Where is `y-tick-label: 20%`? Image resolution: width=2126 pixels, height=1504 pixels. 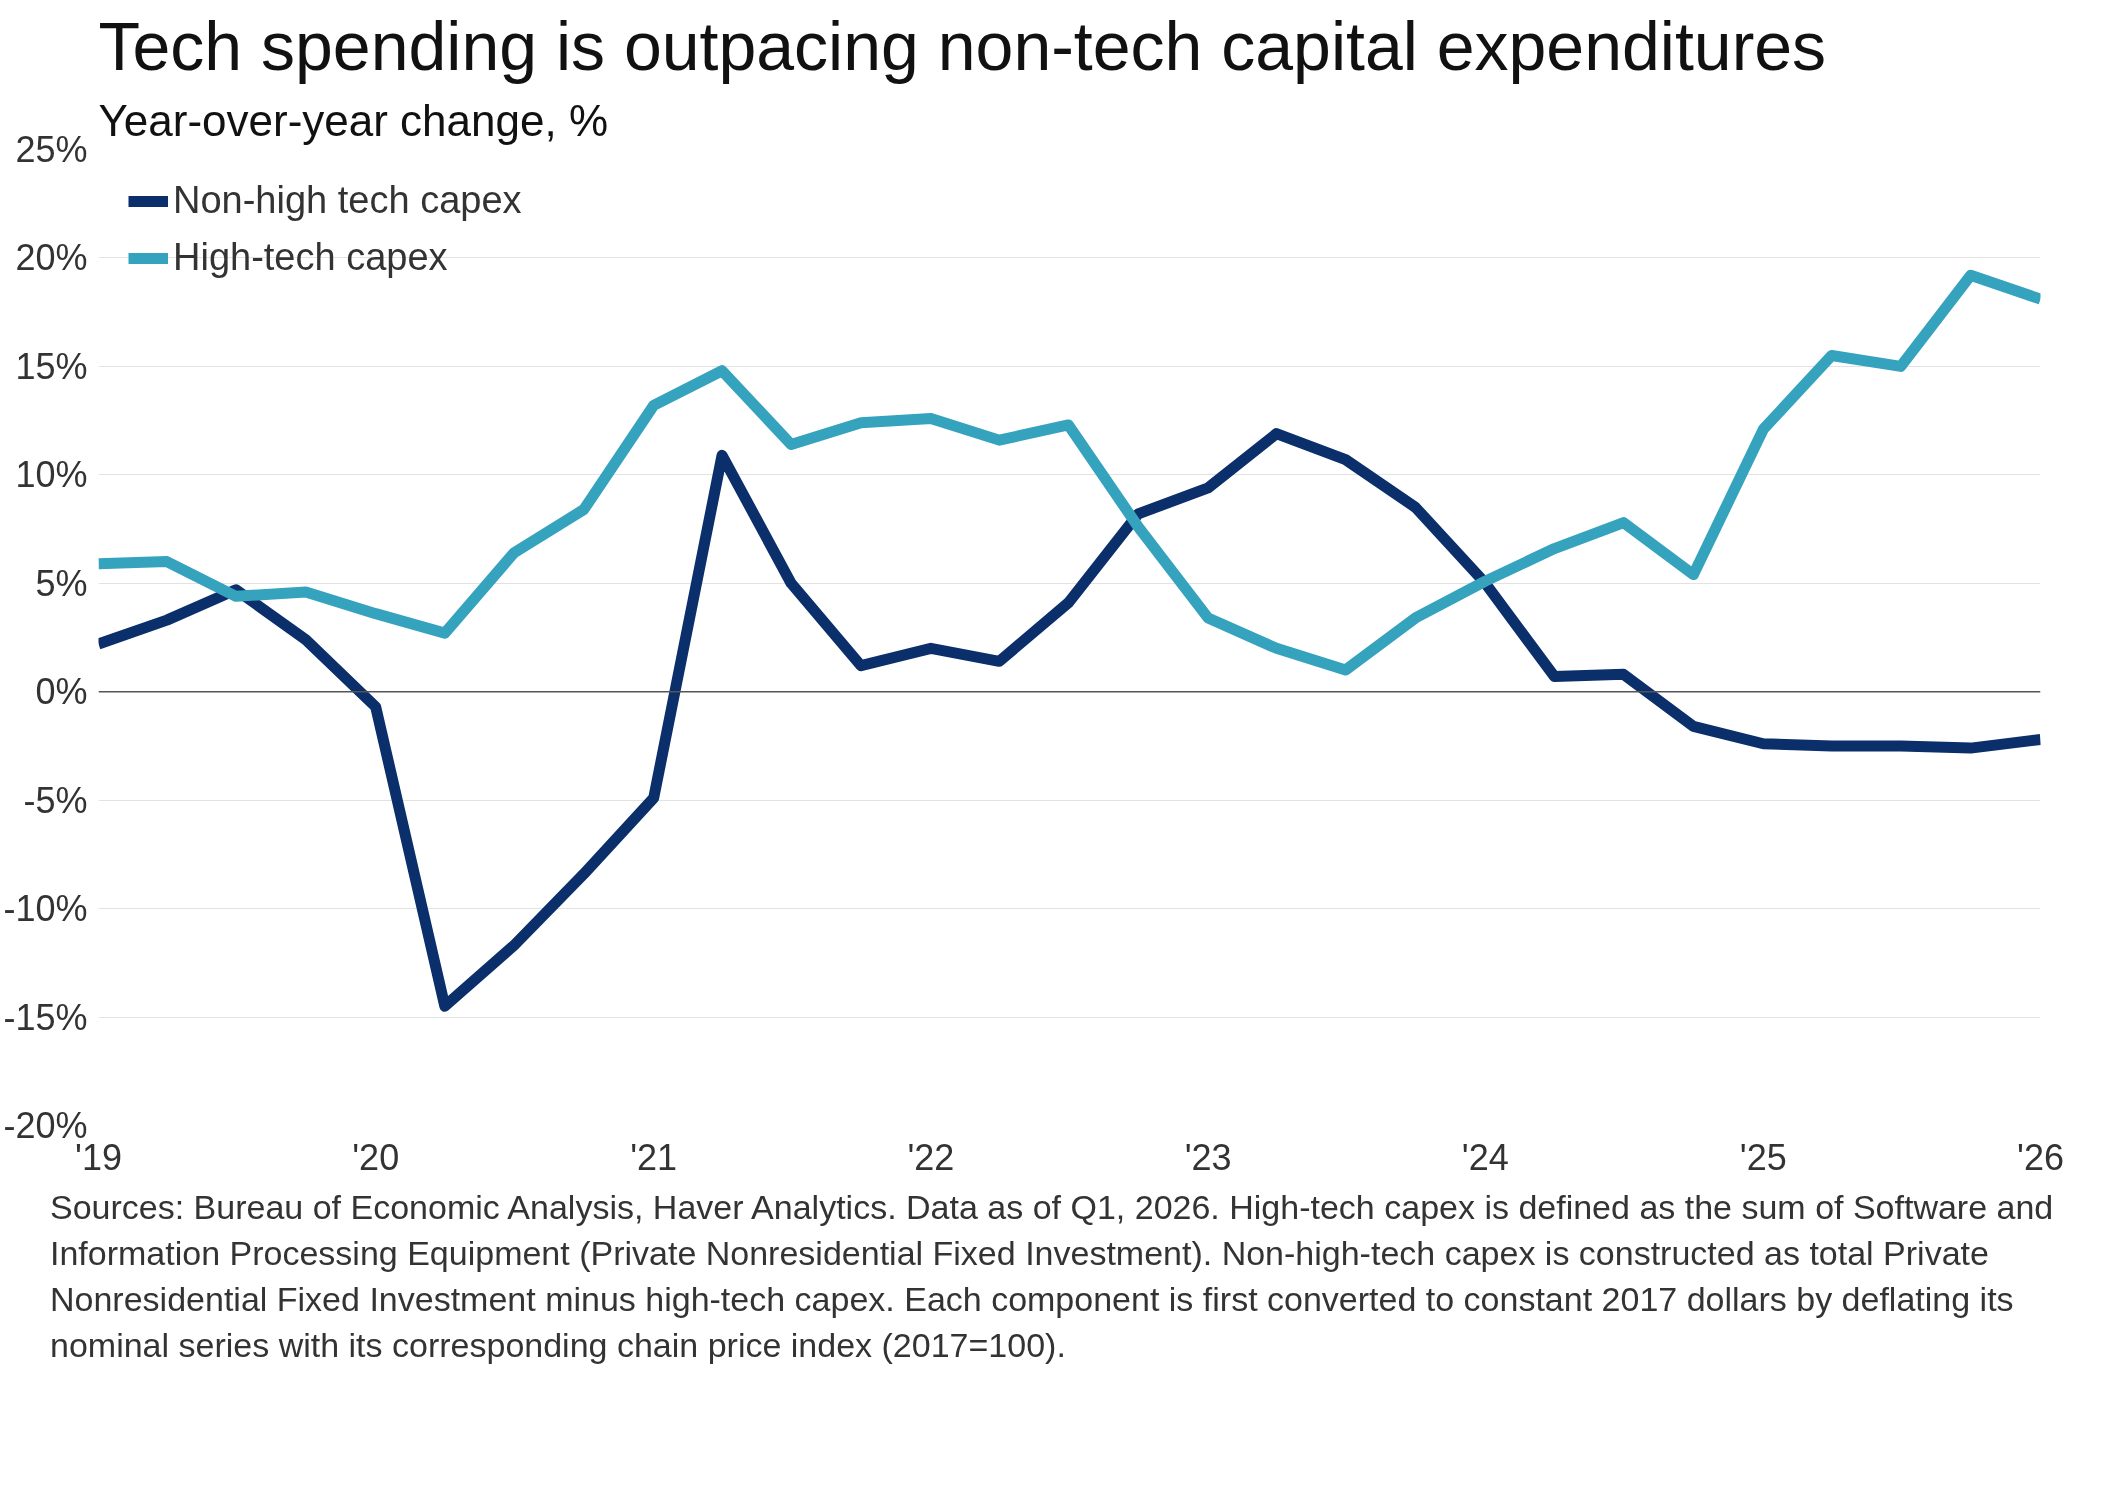
y-tick-label: 20% is located at coordinates (51, 258).